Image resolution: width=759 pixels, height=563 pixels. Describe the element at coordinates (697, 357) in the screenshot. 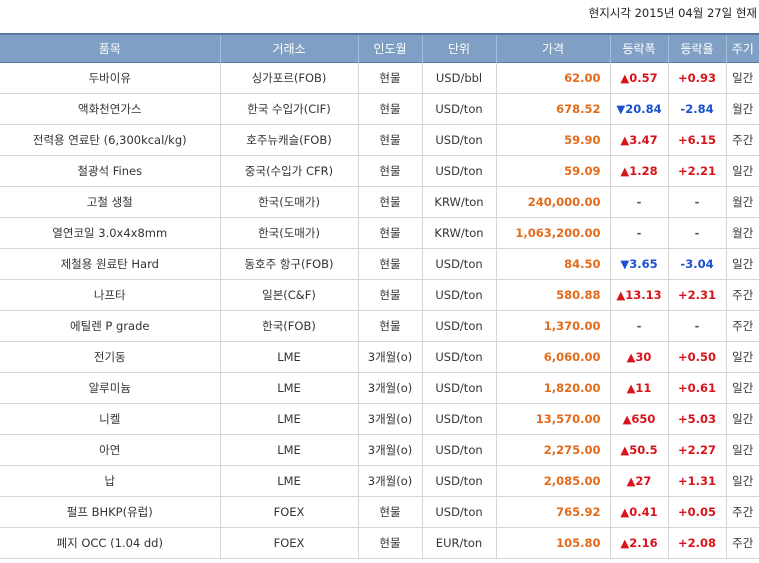

I see `rate-cell: +0.50` at that location.